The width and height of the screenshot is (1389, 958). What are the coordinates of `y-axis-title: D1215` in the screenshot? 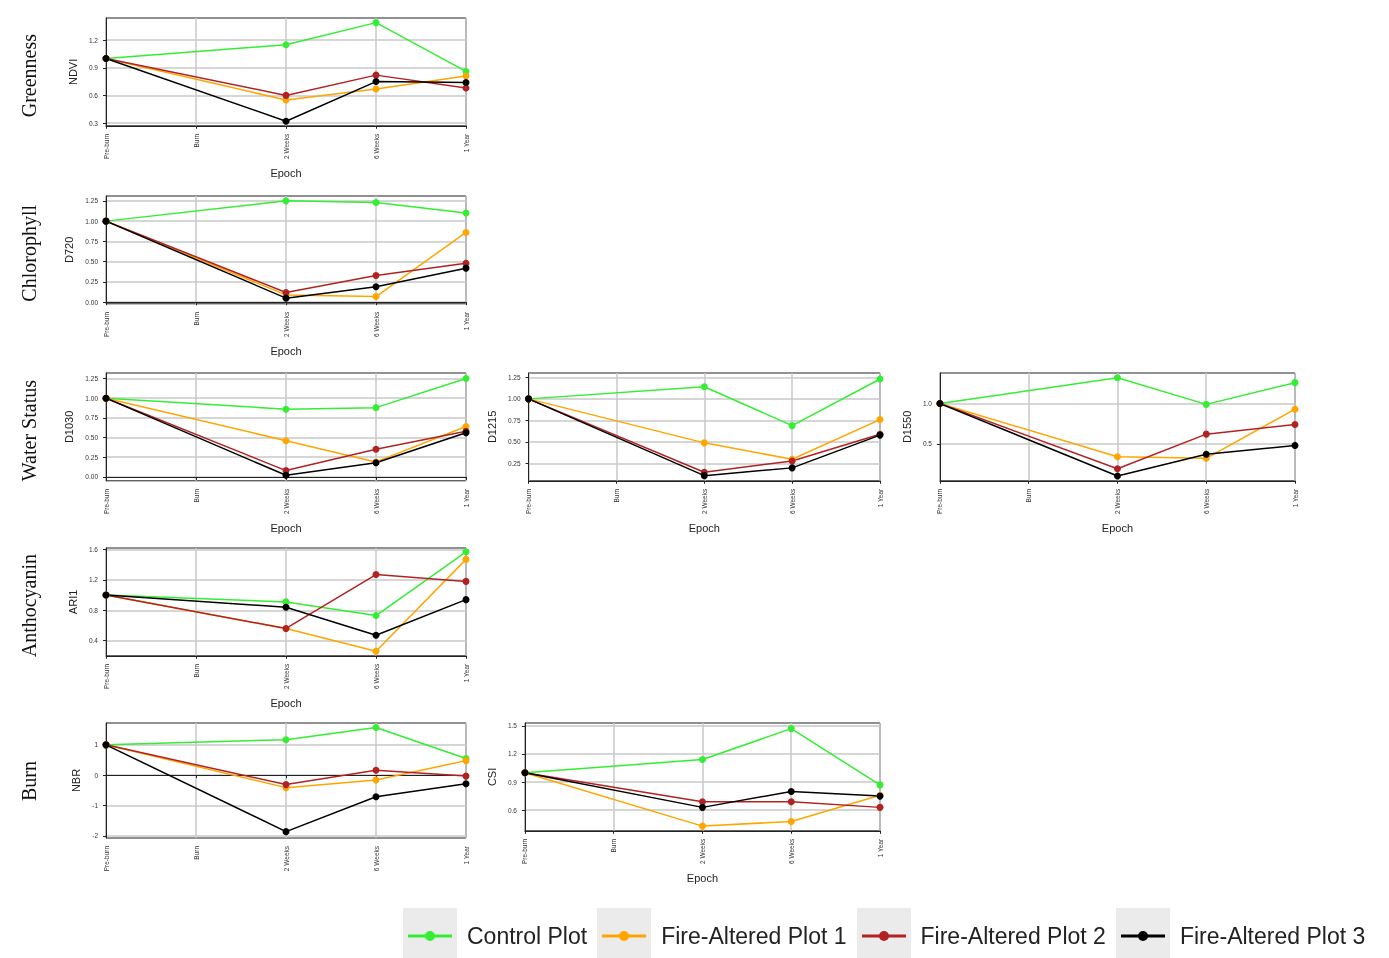 It's located at (491, 427).